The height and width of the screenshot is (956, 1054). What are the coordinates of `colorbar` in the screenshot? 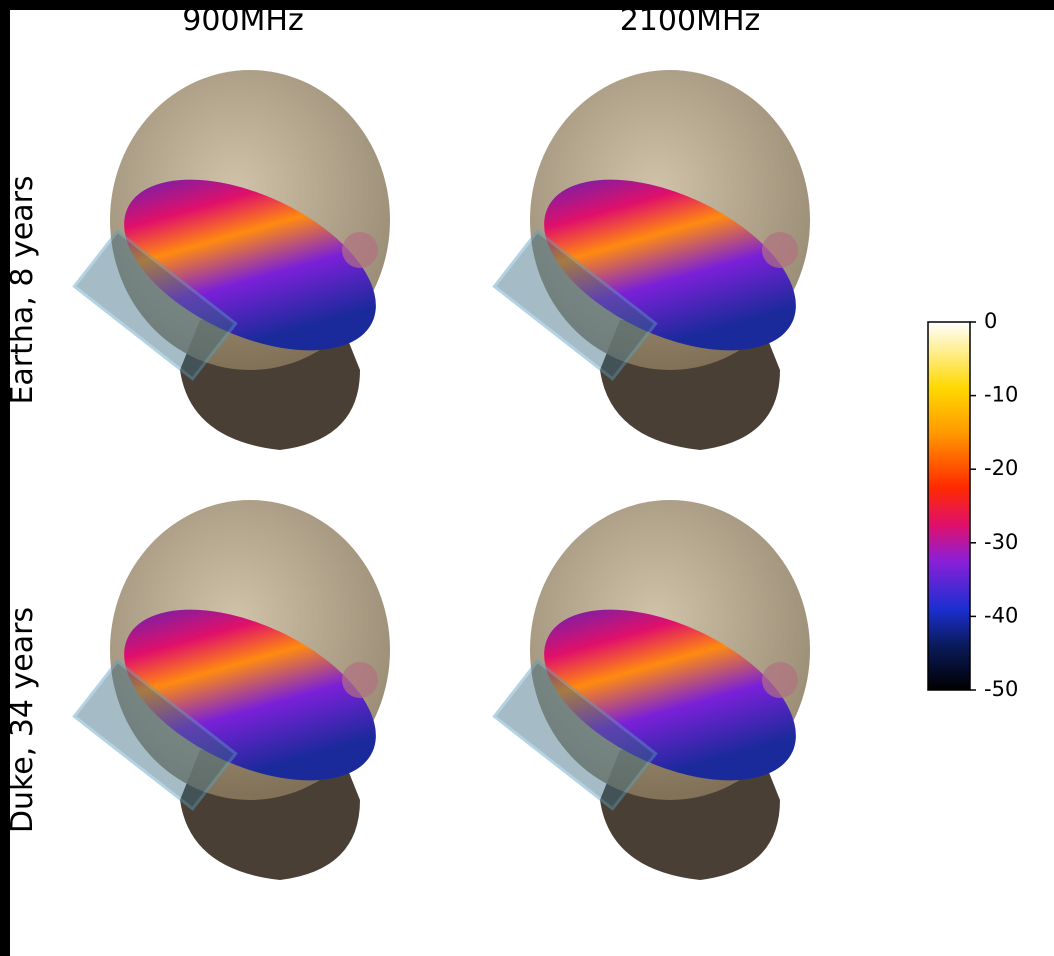 It's located at (949, 506).